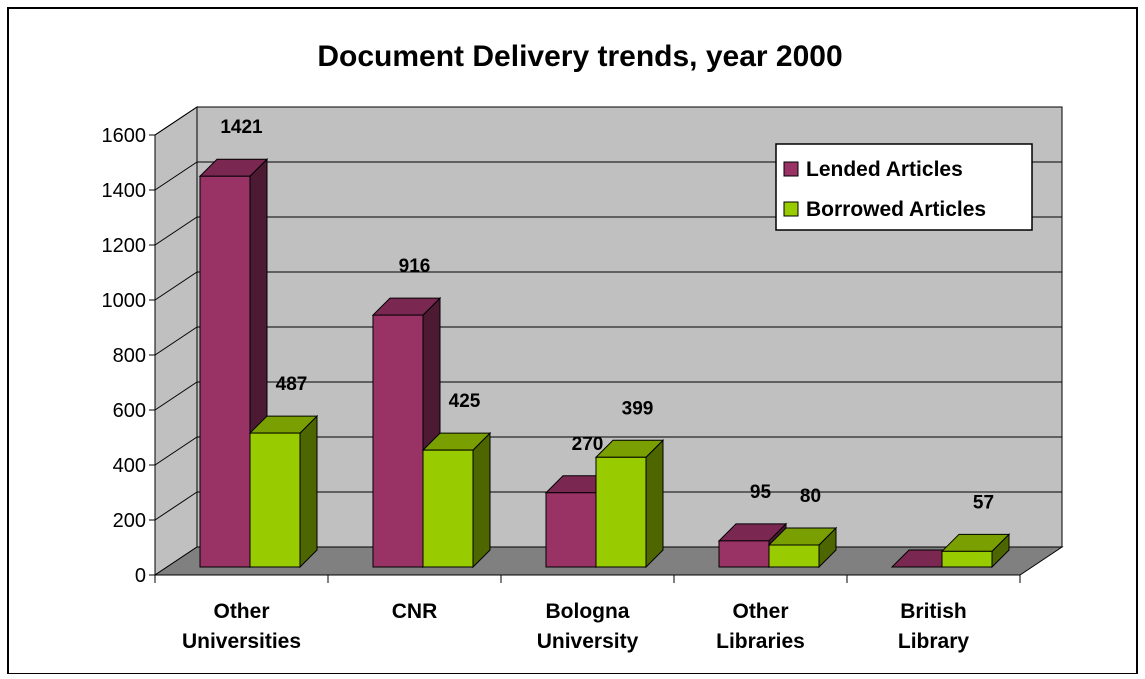  Describe the element at coordinates (124, 136) in the screenshot. I see `y-tick-label: 1600` at that location.